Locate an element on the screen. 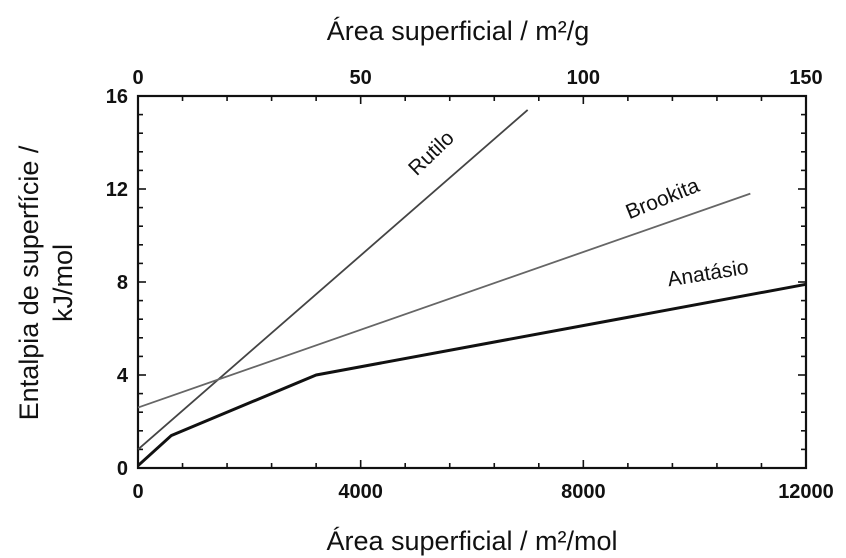  x-tick-label: 0 is located at coordinates (137, 492).